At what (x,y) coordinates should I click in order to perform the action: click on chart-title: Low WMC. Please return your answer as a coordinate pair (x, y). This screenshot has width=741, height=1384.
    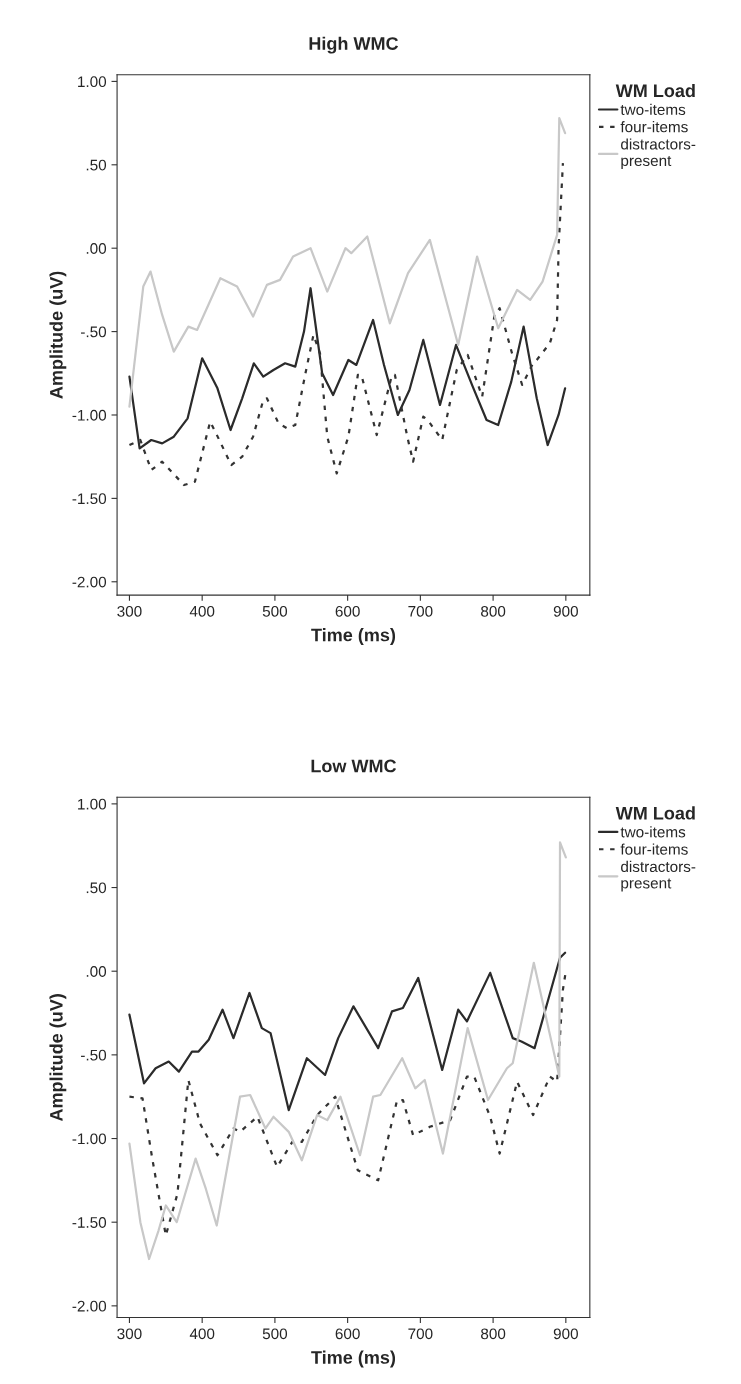
    Looking at the image, I should click on (354, 766).